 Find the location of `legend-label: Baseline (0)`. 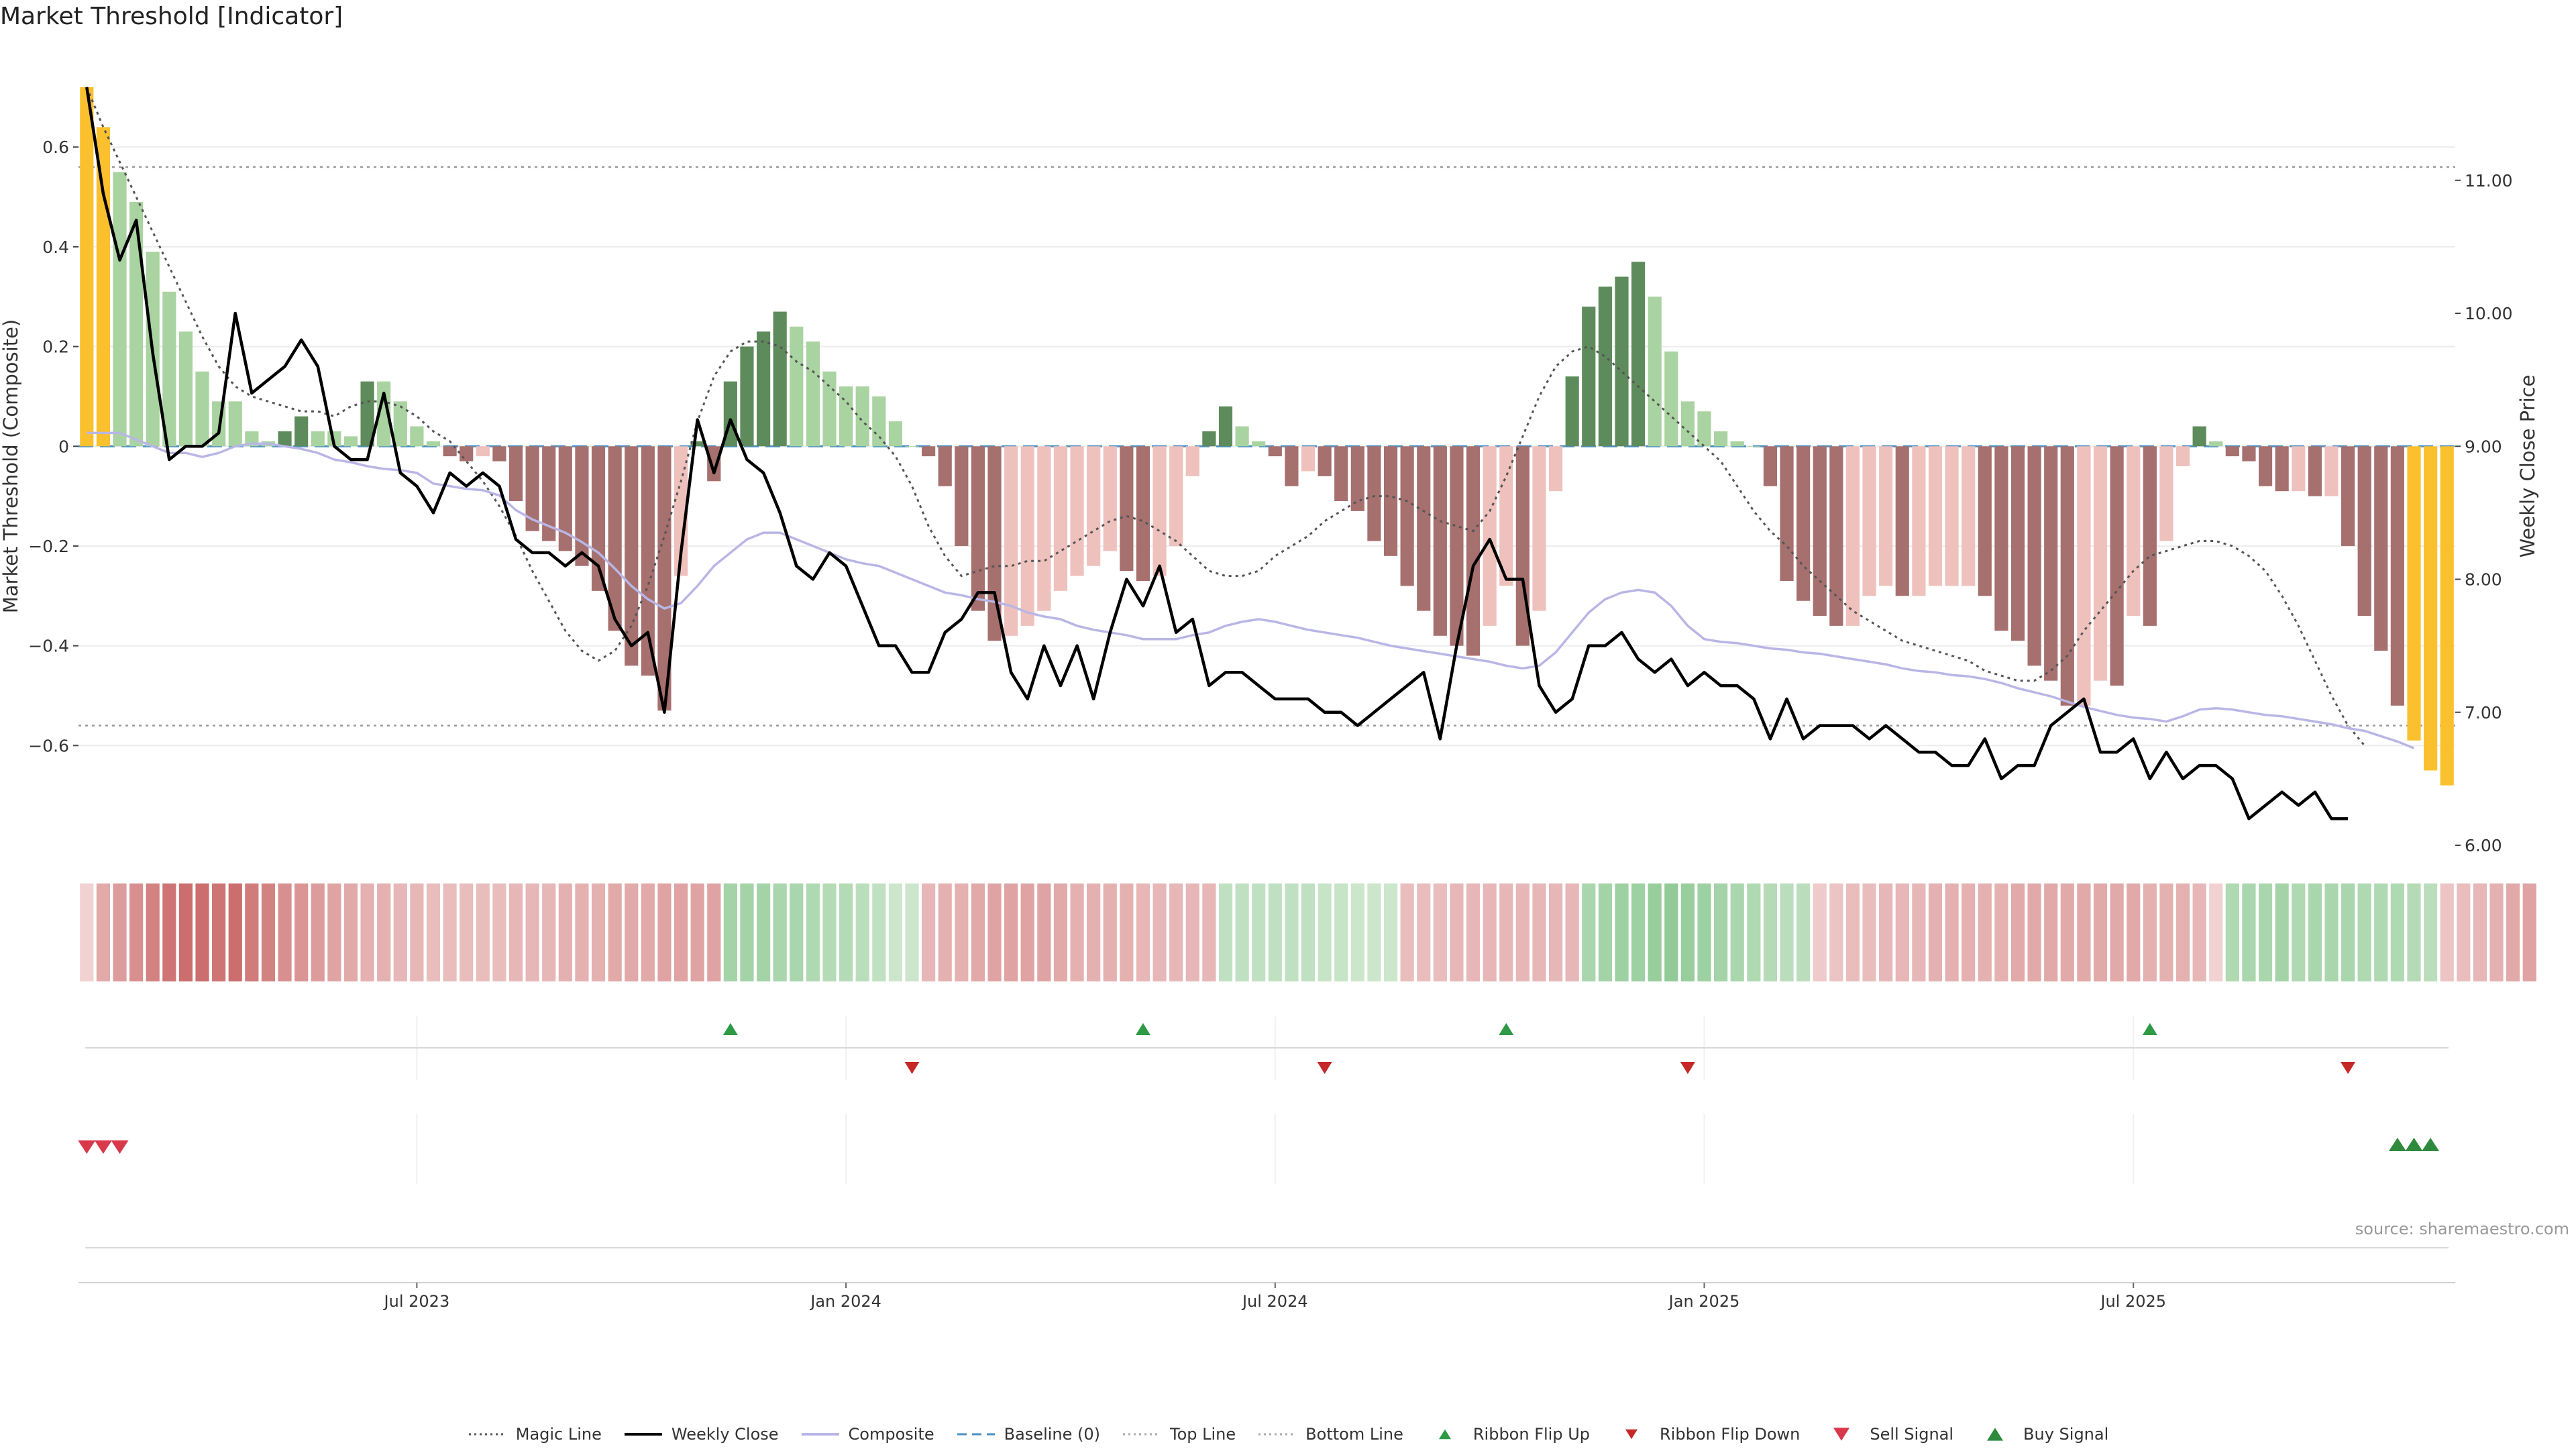

legend-label: Baseline (0) is located at coordinates (1052, 1434).